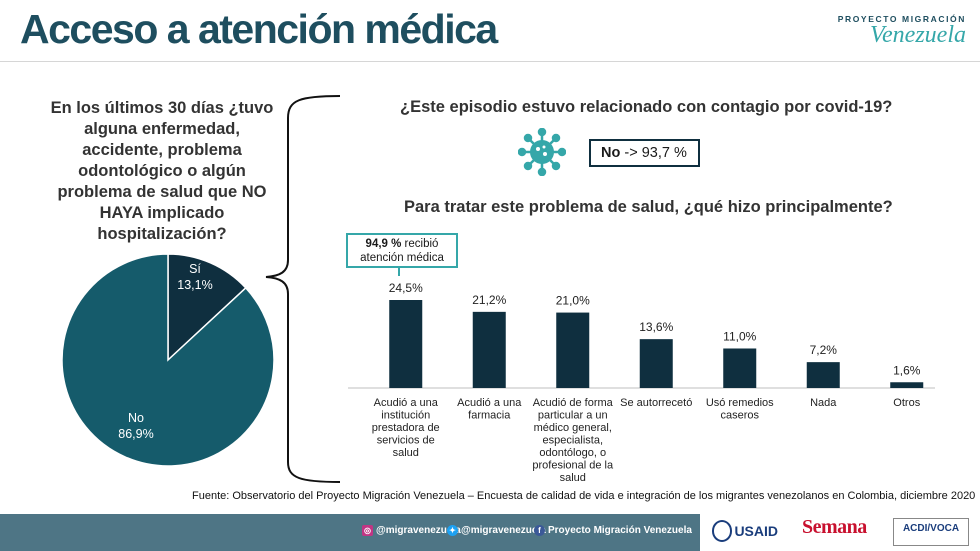  I want to click on bar-value-label: 7,2%, so click(824, 350).